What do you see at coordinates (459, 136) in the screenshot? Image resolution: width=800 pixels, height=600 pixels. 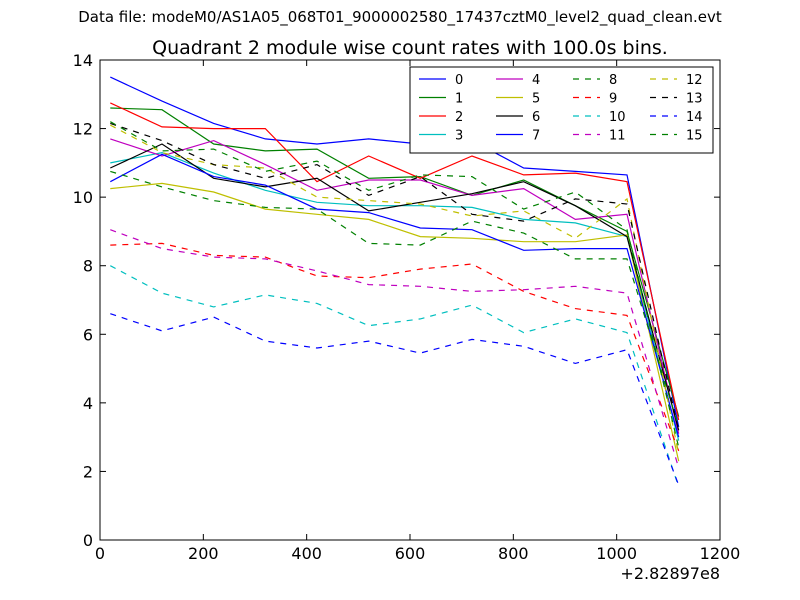 I see `legend-label-3: 3` at bounding box center [459, 136].